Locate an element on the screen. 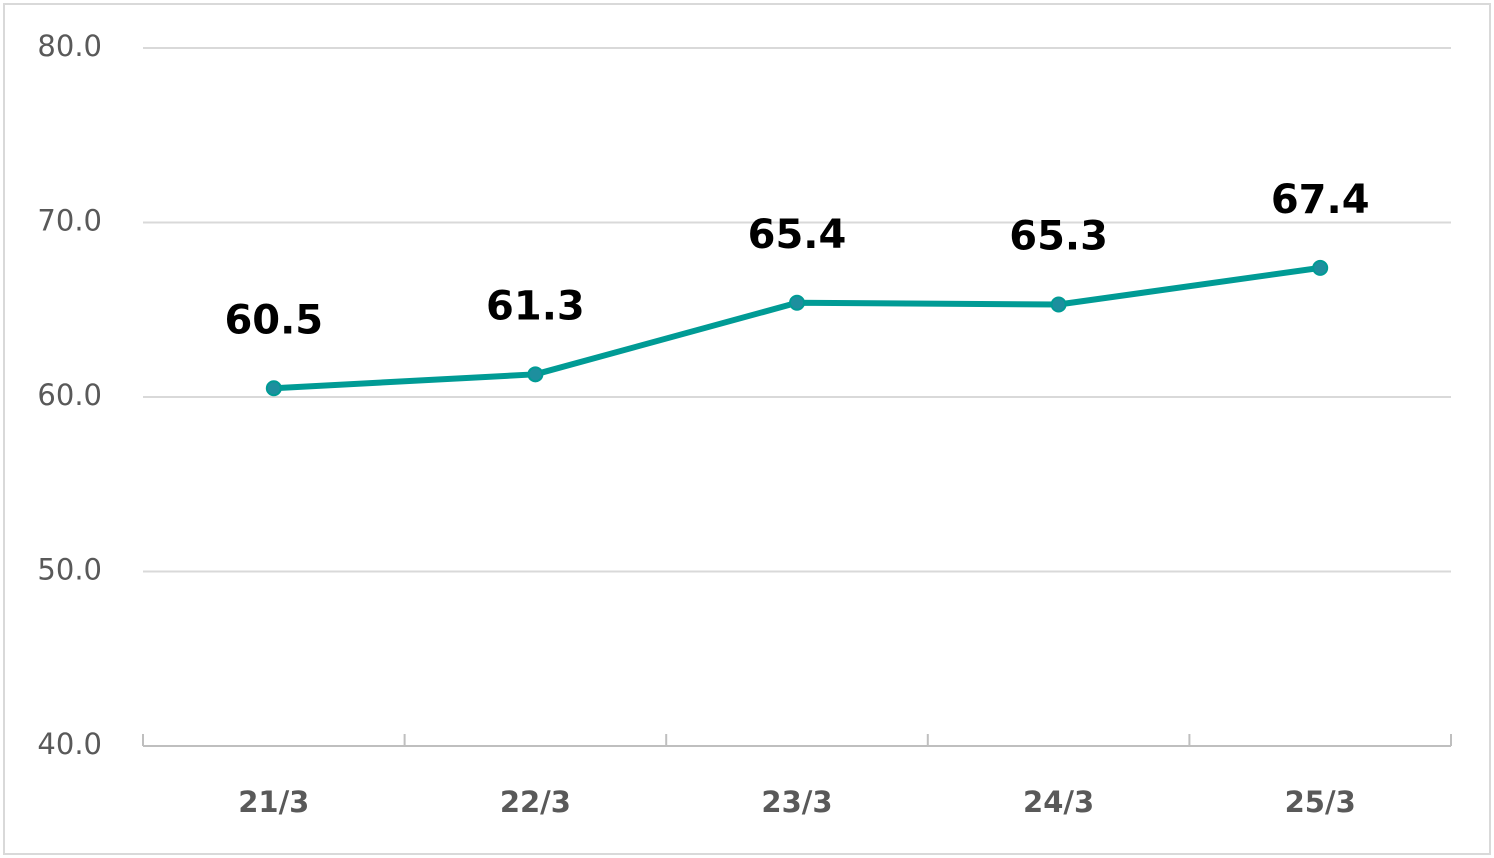 The image size is (1494, 858). value-label: 60.5 is located at coordinates (273, 320).